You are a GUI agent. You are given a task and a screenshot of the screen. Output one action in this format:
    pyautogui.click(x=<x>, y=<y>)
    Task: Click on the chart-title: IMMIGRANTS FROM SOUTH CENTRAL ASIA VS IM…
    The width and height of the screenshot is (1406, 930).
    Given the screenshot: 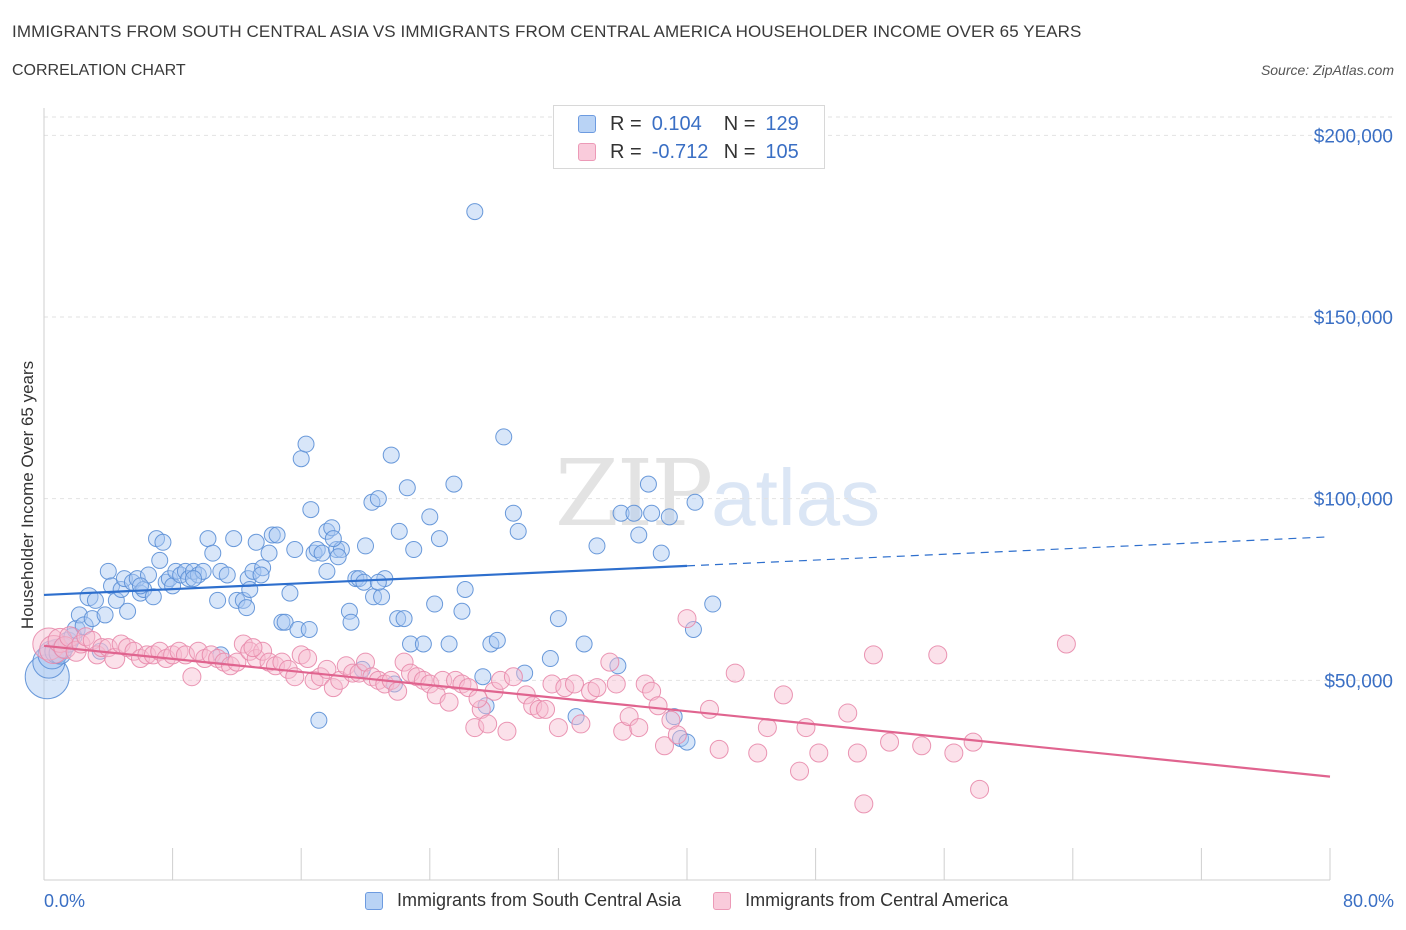 What is the action you would take?
    pyautogui.click(x=547, y=31)
    